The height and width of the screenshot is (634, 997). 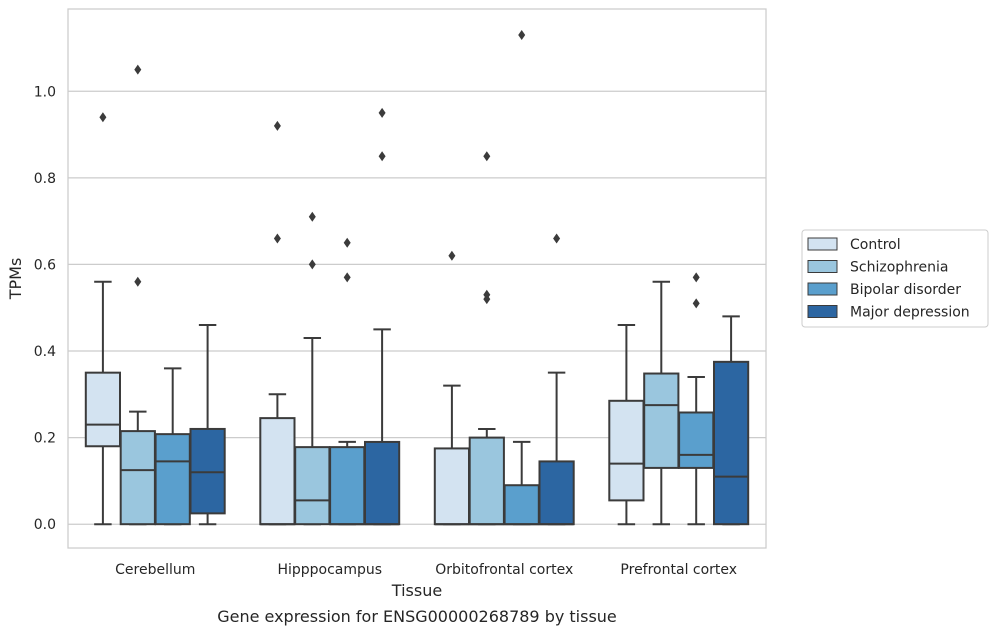 I want to click on legend-label: Bipolar disorder, so click(x=905, y=290).